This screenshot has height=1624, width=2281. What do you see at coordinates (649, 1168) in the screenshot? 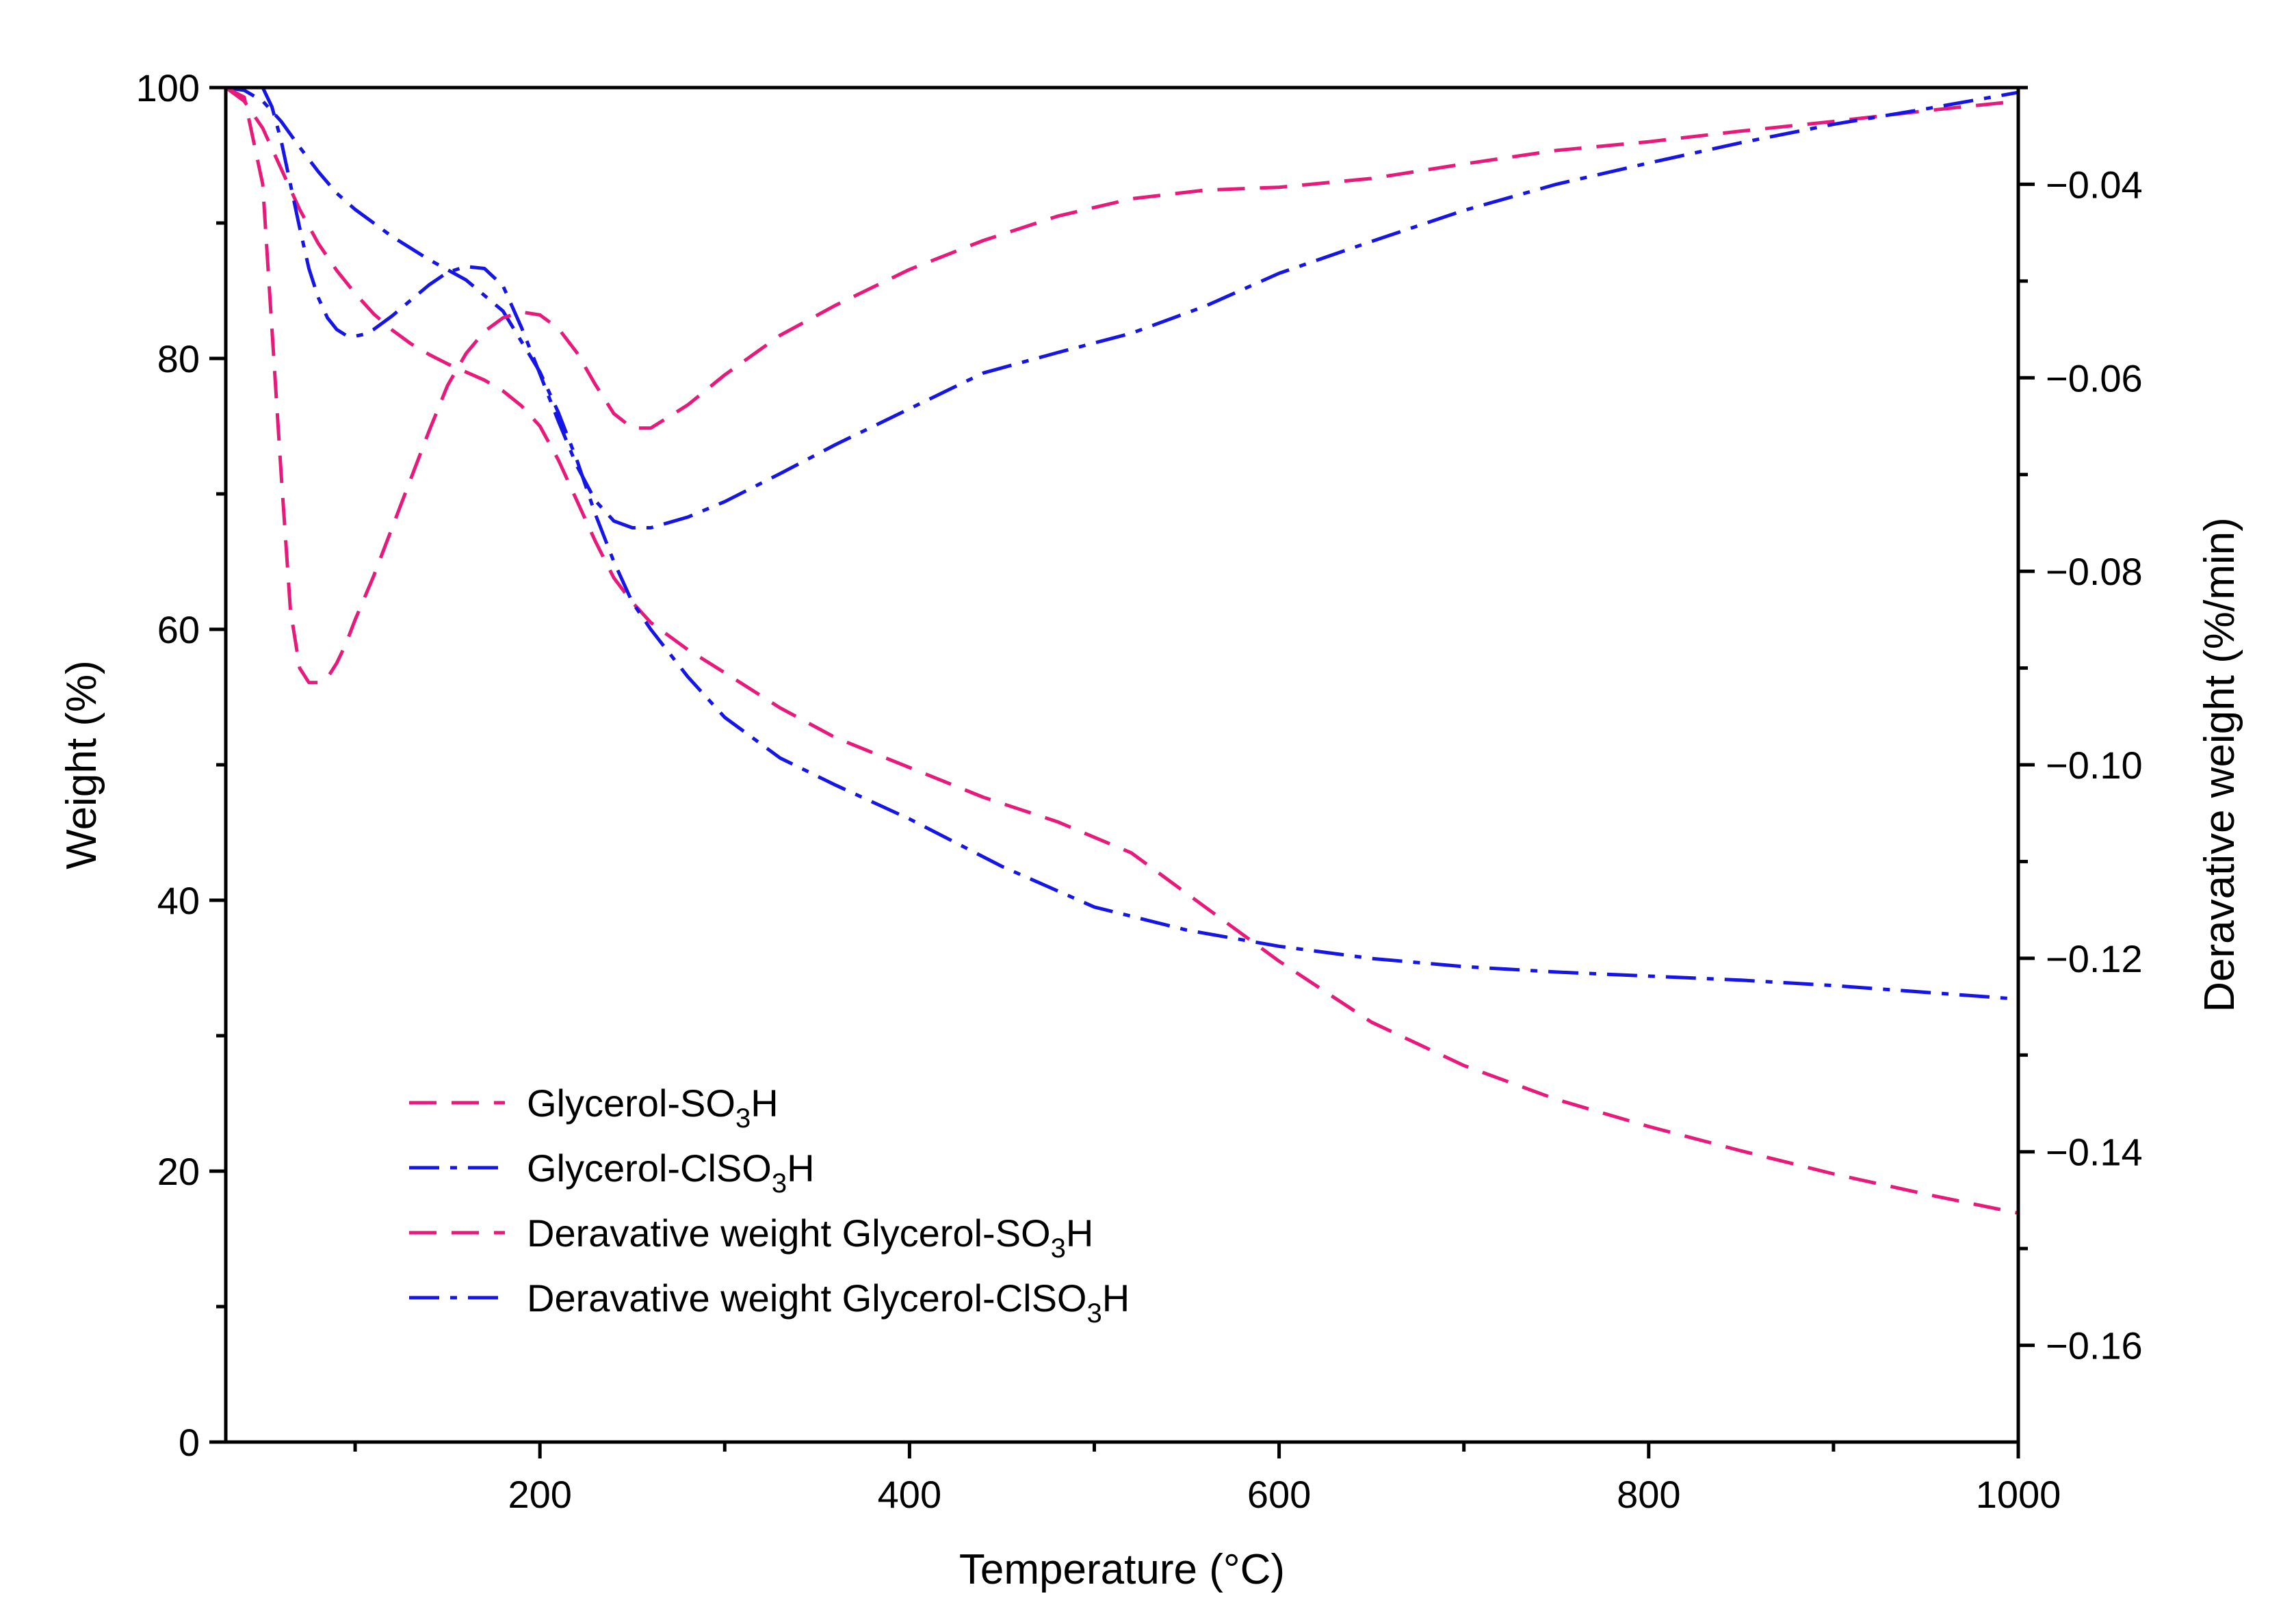
I see `legend-label-main: Glycerol-ClSO` at bounding box center [649, 1168].